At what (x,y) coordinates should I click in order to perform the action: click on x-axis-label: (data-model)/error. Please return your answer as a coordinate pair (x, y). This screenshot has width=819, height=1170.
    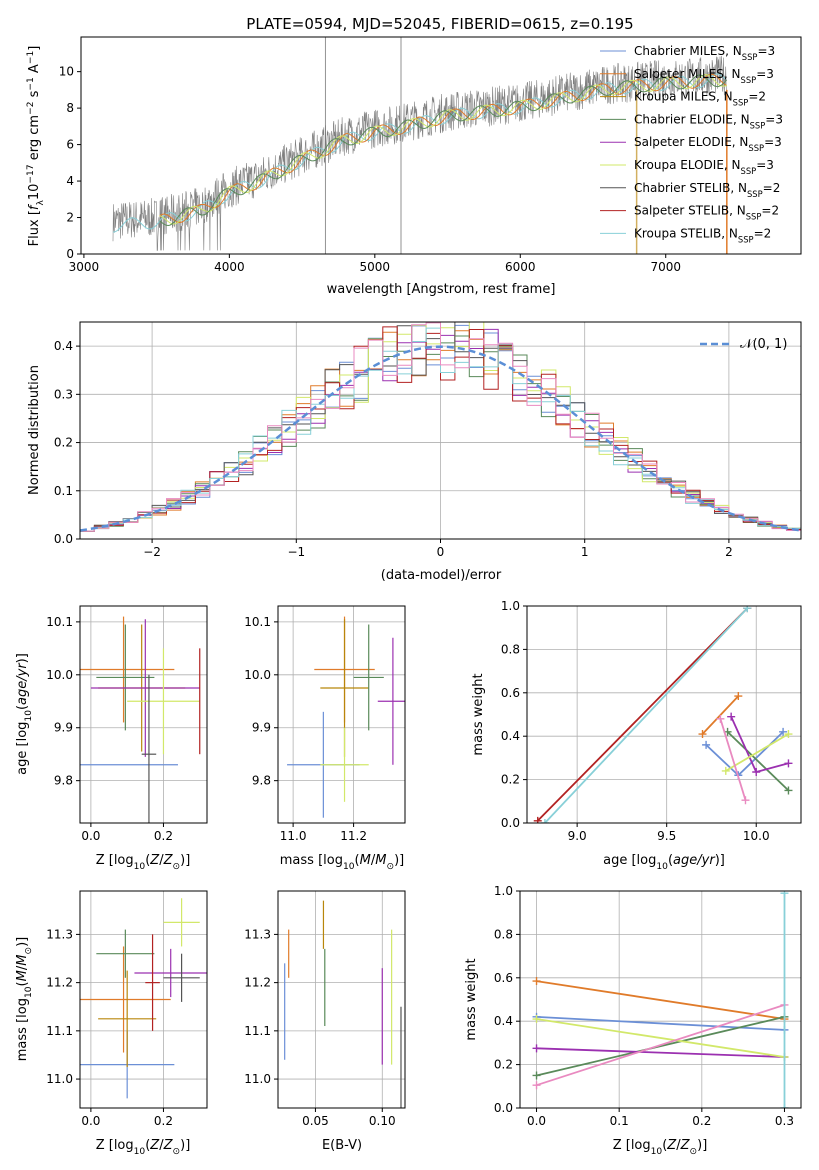
    Looking at the image, I should click on (441, 575).